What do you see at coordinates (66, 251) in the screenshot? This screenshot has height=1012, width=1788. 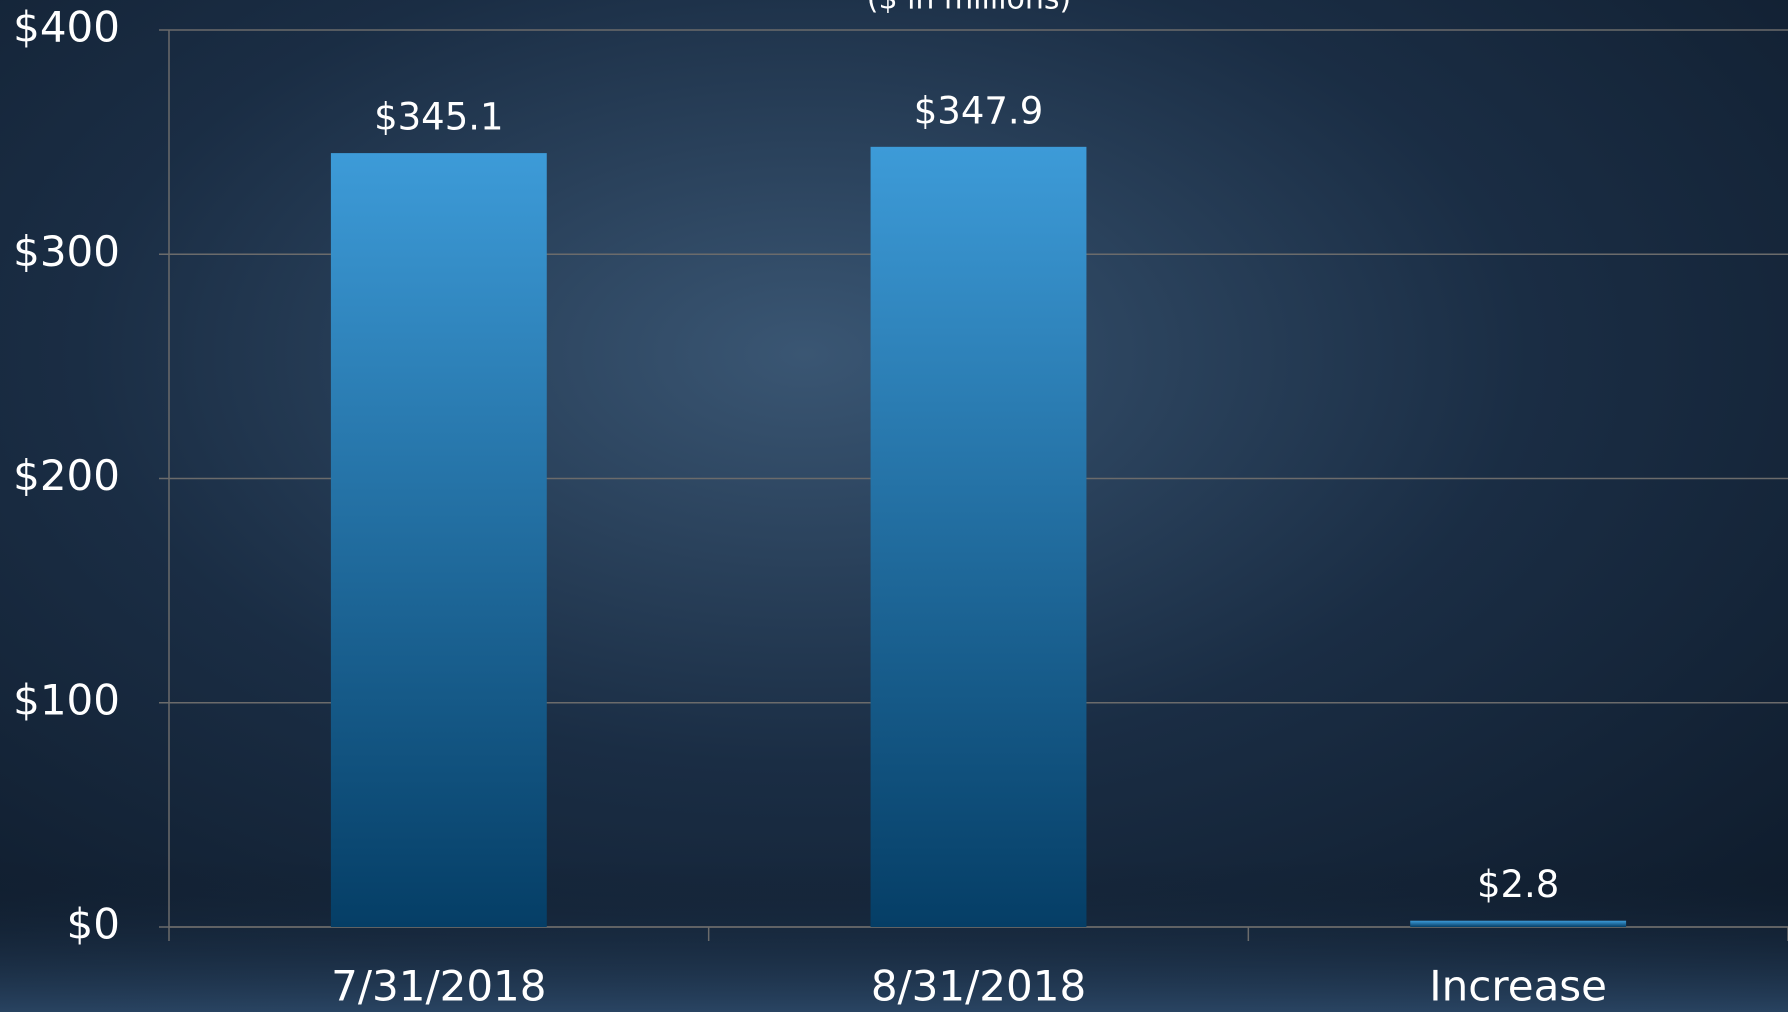 I see `y-tick-label: $300` at bounding box center [66, 251].